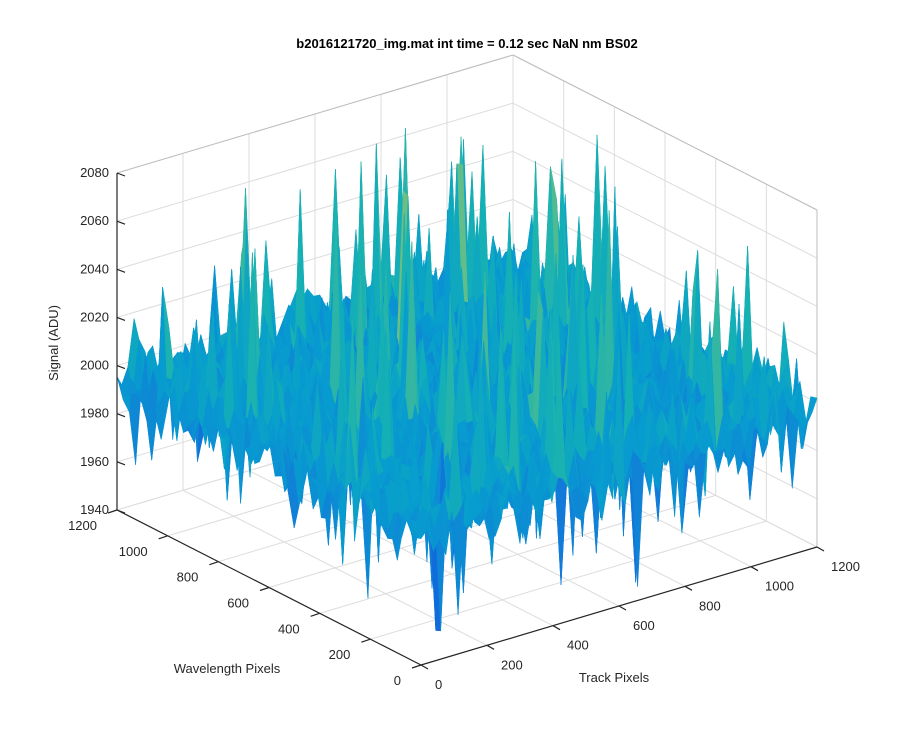 This screenshot has width=900, height=750. I want to click on z-axis-label: Signal (ADU), so click(53, 343).